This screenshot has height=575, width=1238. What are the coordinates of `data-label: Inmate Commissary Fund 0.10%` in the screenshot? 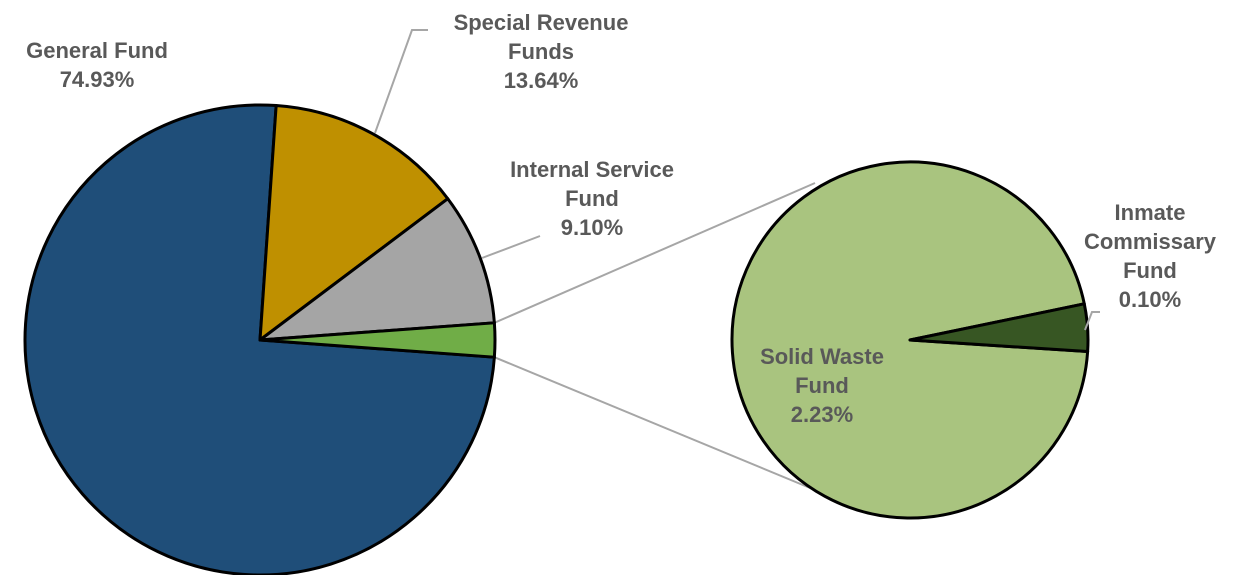 It's located at (1150, 256).